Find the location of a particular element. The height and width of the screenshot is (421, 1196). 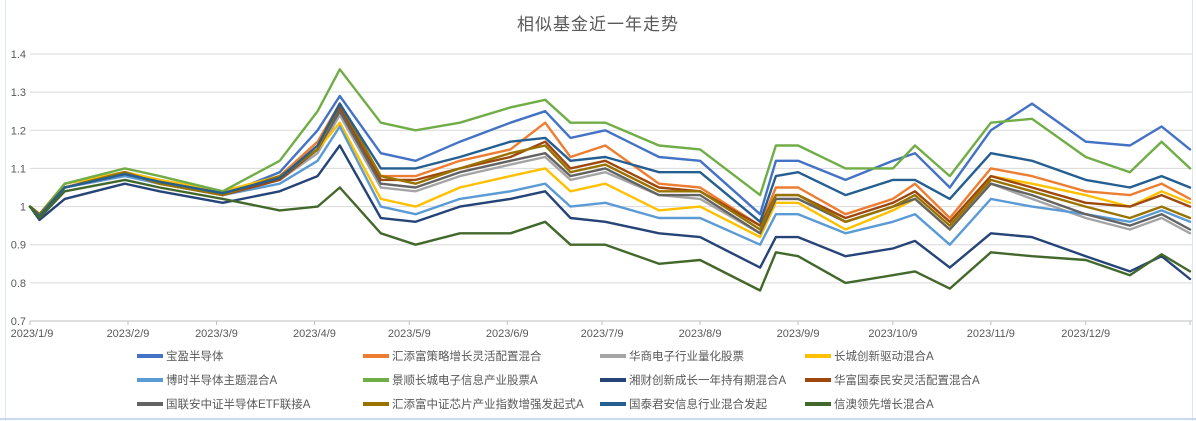

x-tick-label: 2023/4/9 is located at coordinates (314, 334).